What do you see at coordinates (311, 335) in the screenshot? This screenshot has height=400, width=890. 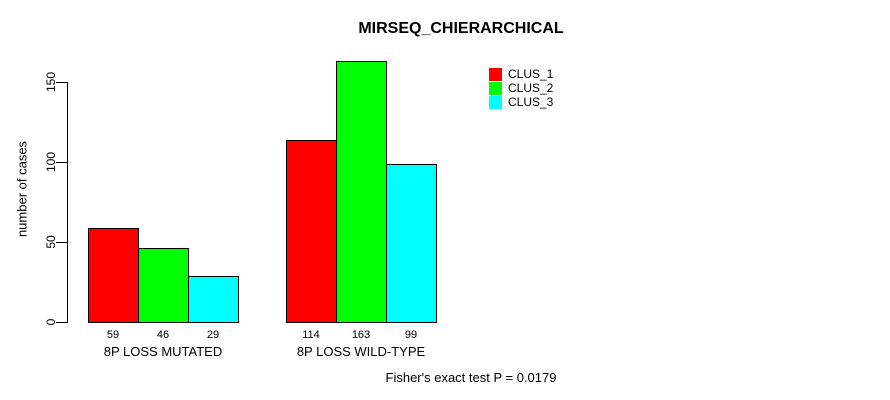 I see `bar-value-label: 114` at bounding box center [311, 335].